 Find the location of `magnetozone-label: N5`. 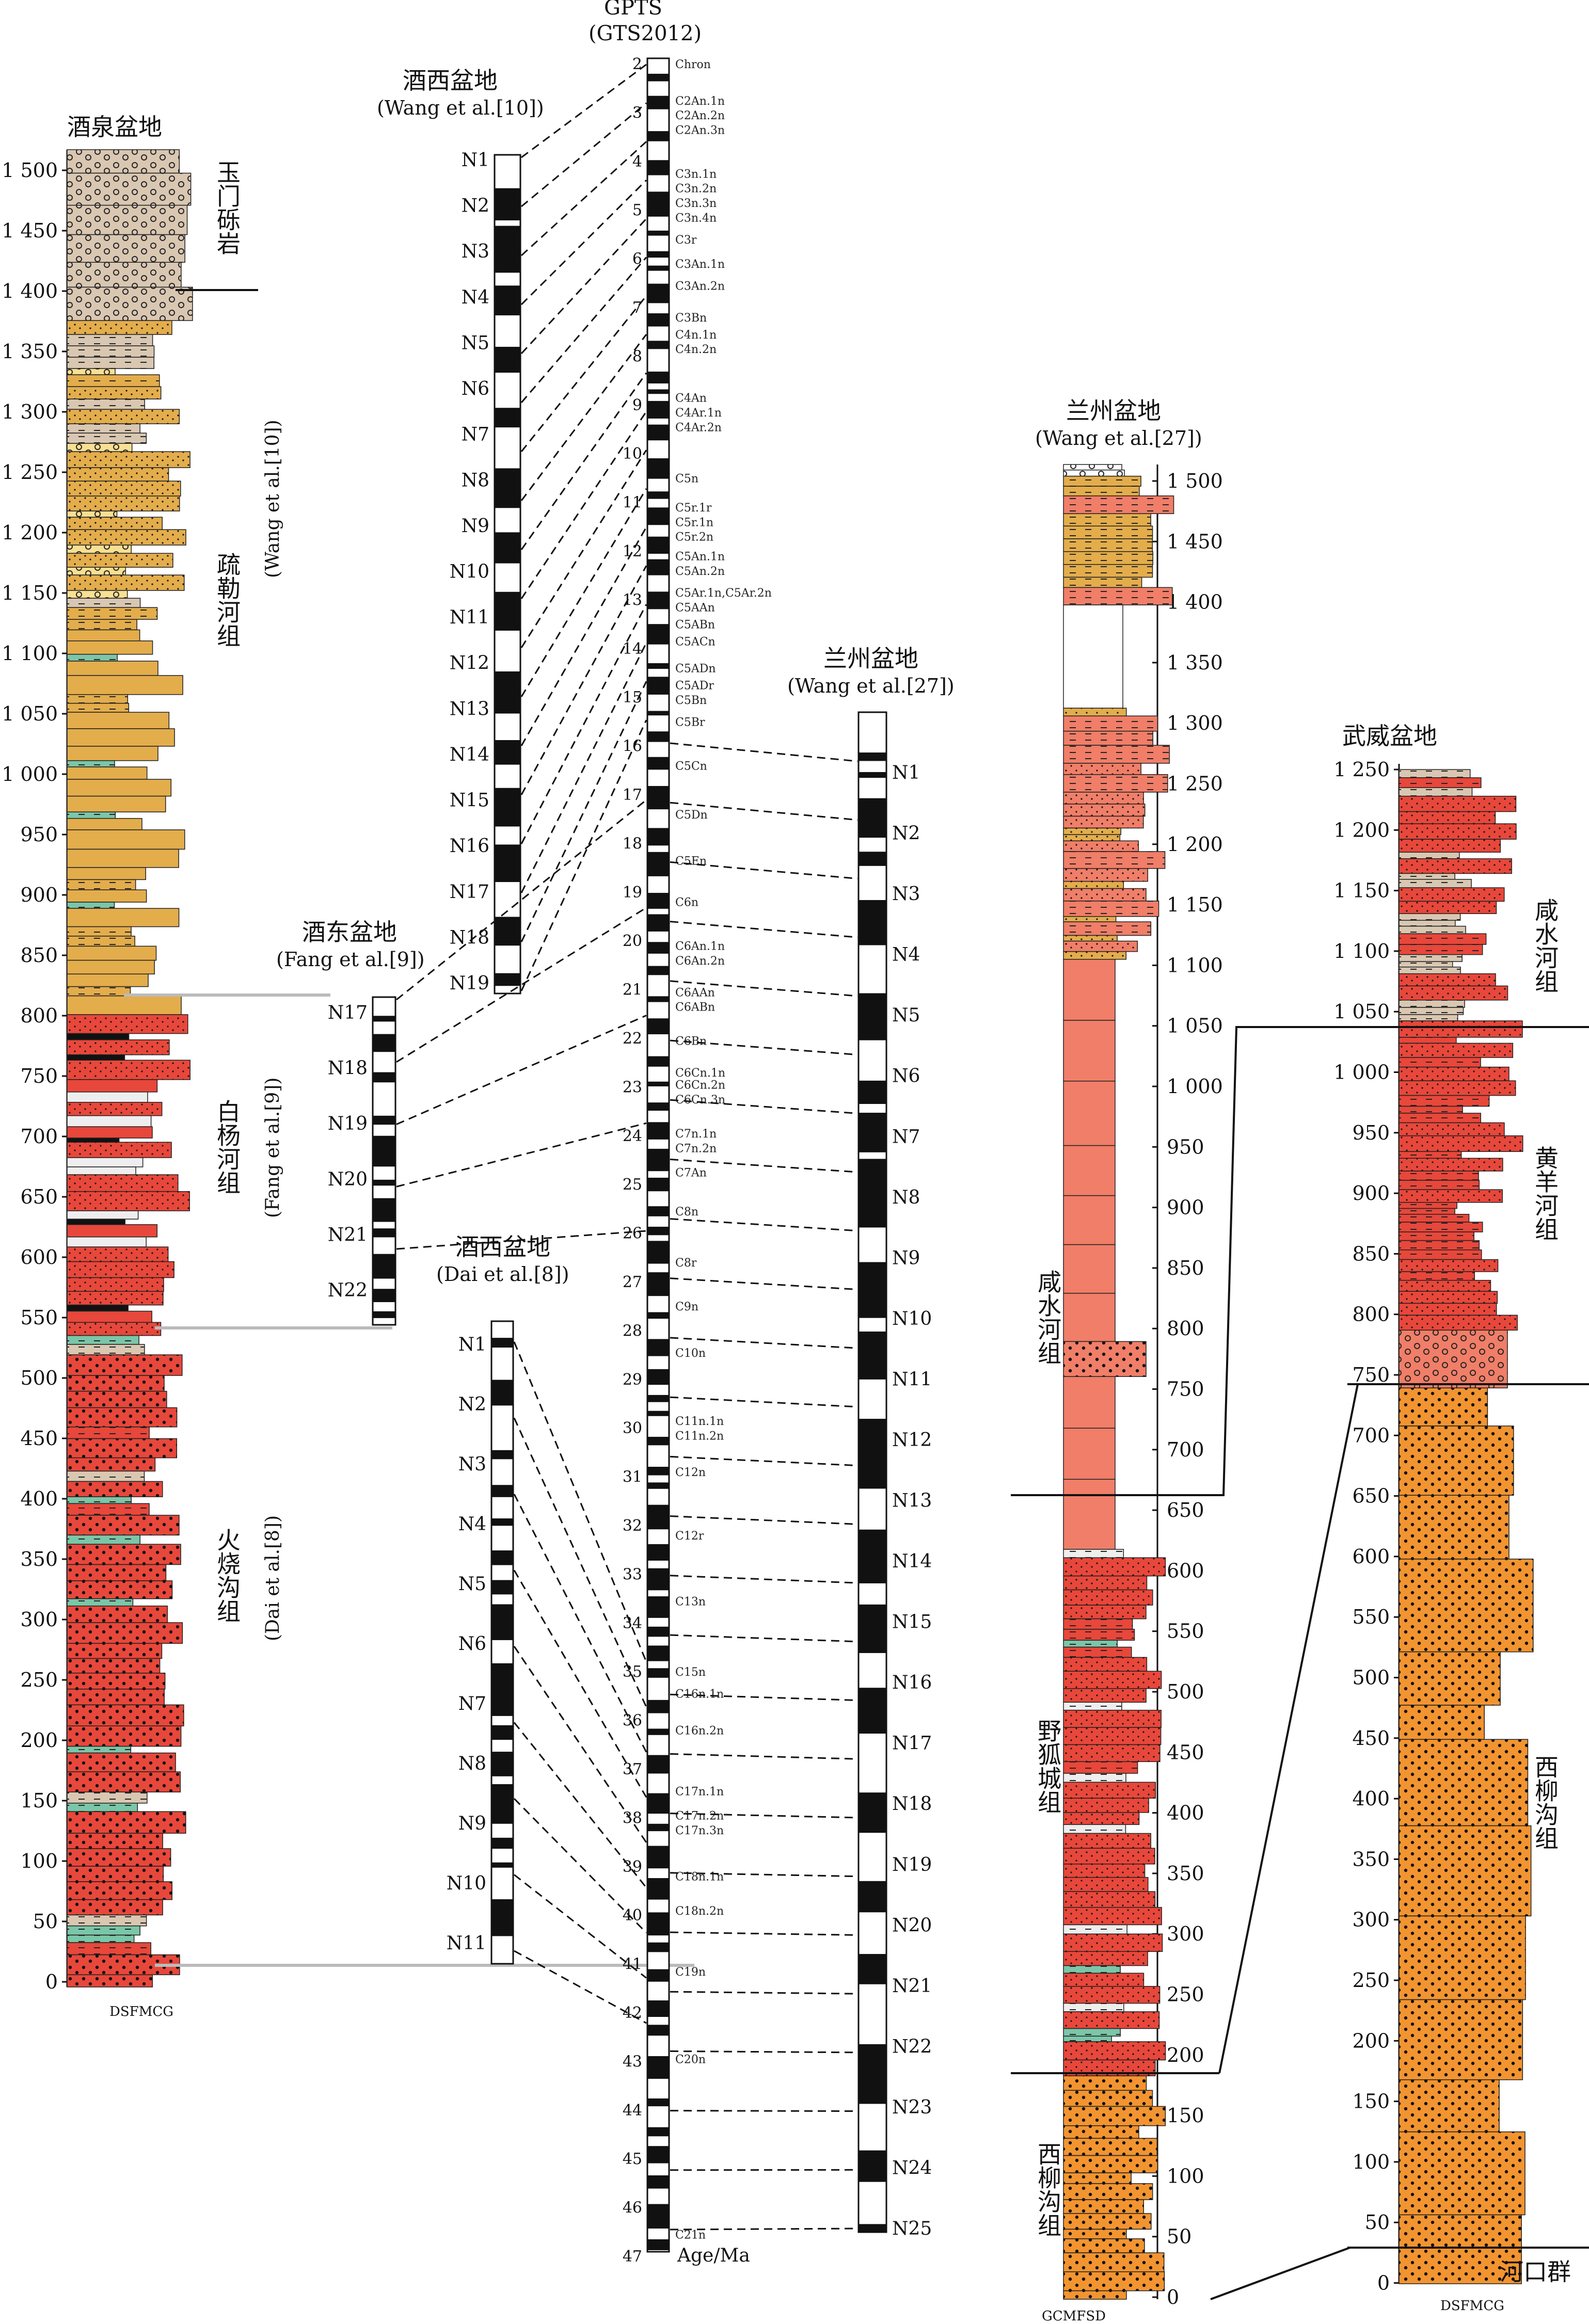

magnetozone-label: N5 is located at coordinates (906, 1015).